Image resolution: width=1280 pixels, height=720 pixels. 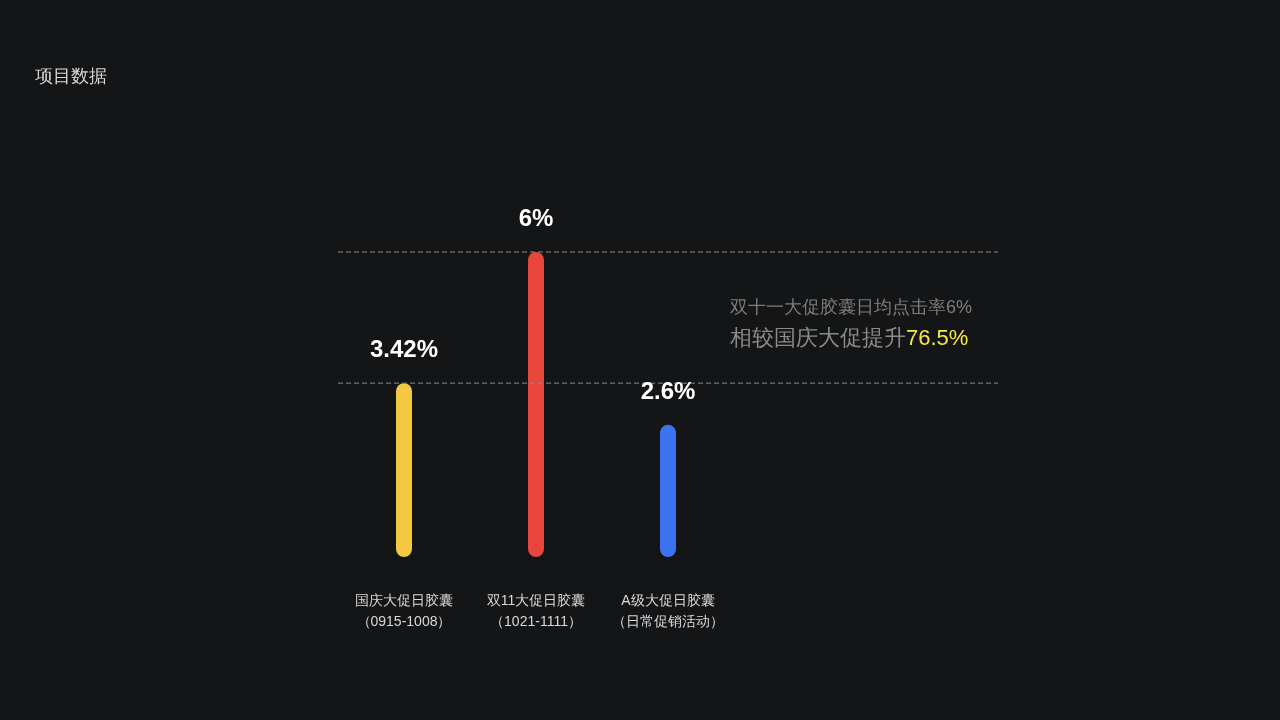 What do you see at coordinates (71, 76) in the screenshot?
I see `text: 项目数据` at bounding box center [71, 76].